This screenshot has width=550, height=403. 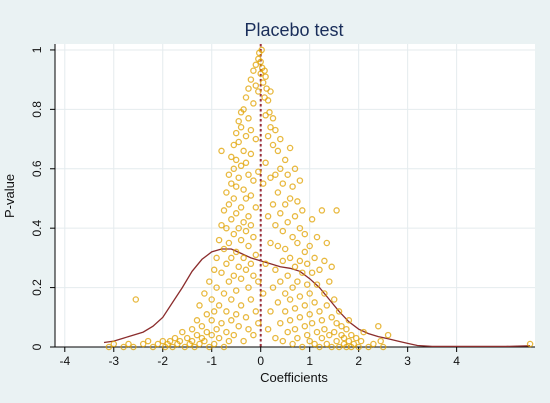 I want to click on y-tick-label: 0.6, so click(x=37, y=168).